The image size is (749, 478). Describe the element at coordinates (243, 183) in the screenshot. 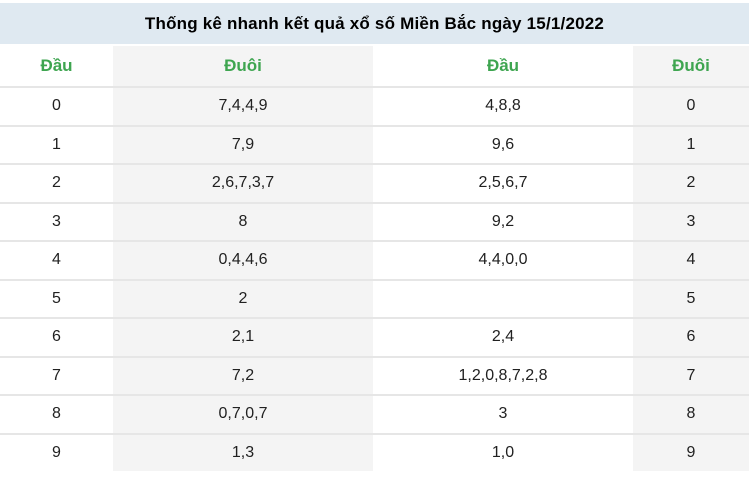

I see `tail-digits-cell: 2,6,7,3,7` at that location.